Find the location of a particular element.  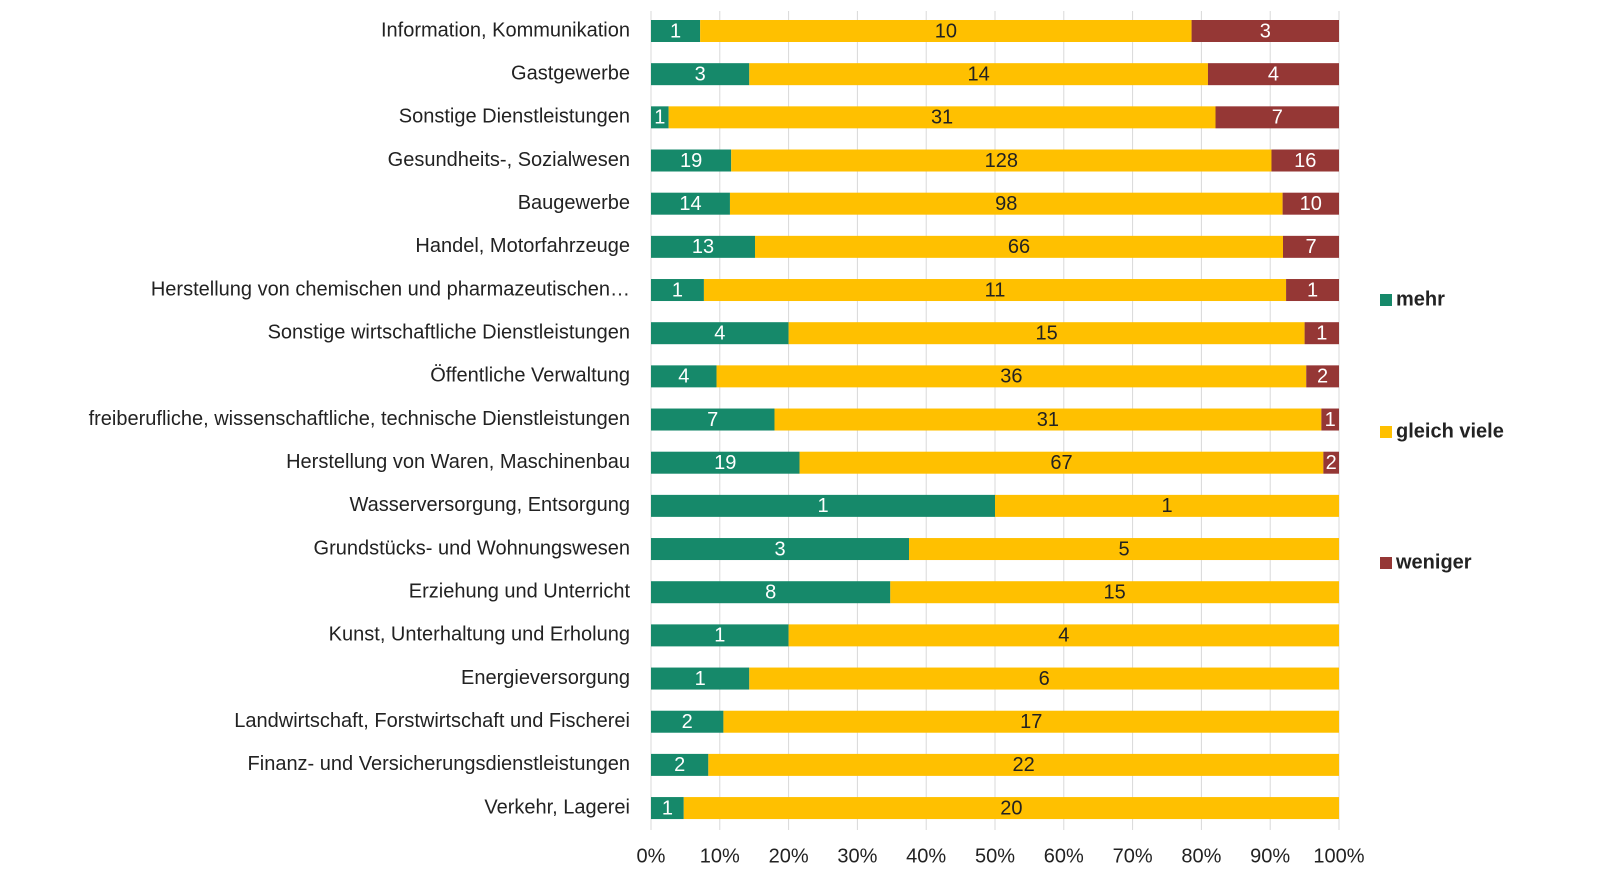

y-tick-label: Erziehung und Unterricht is located at coordinates (520, 591).